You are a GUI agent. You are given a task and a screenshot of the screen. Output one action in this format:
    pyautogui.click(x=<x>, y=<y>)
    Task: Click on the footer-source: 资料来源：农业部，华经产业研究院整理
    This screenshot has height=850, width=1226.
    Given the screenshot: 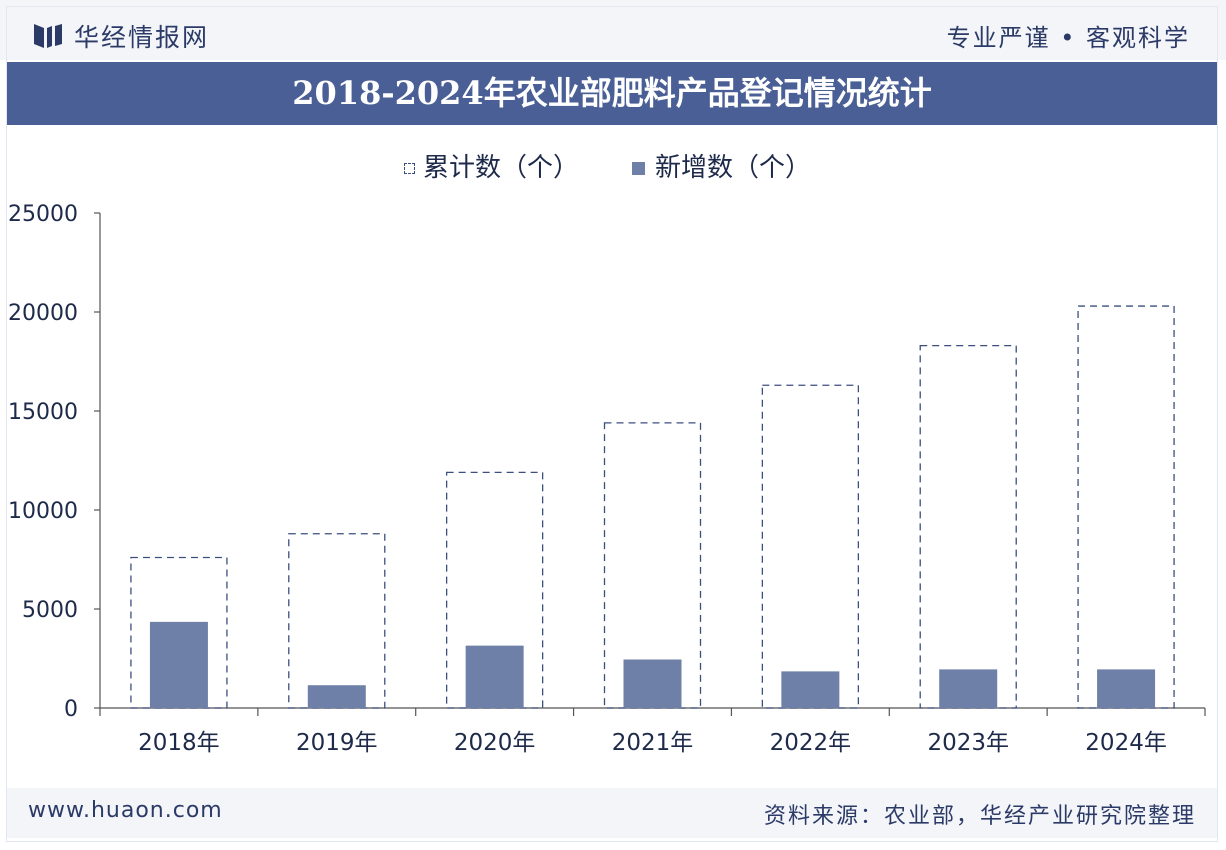 What is the action you would take?
    pyautogui.click(x=979, y=816)
    